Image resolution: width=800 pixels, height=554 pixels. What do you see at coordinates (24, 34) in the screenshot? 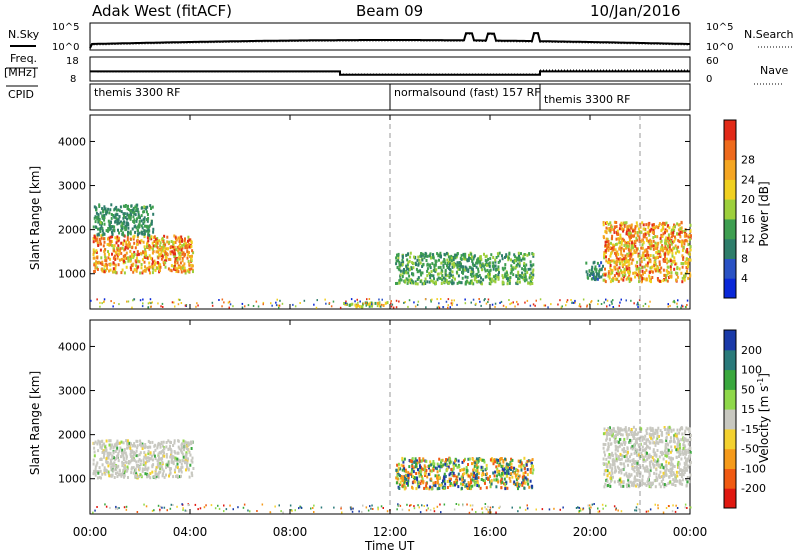
I see `nsky-label: N.Sky` at bounding box center [24, 34].